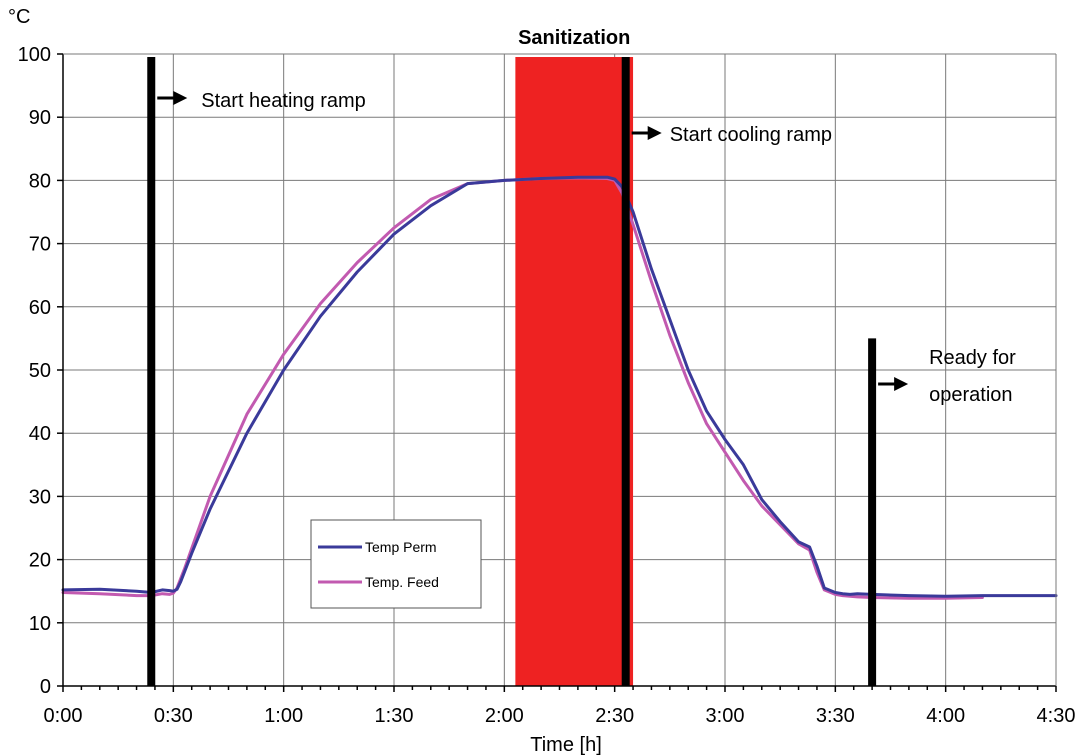 The height and width of the screenshot is (756, 1092). I want to click on y-tick-label: 80, so click(40, 181).